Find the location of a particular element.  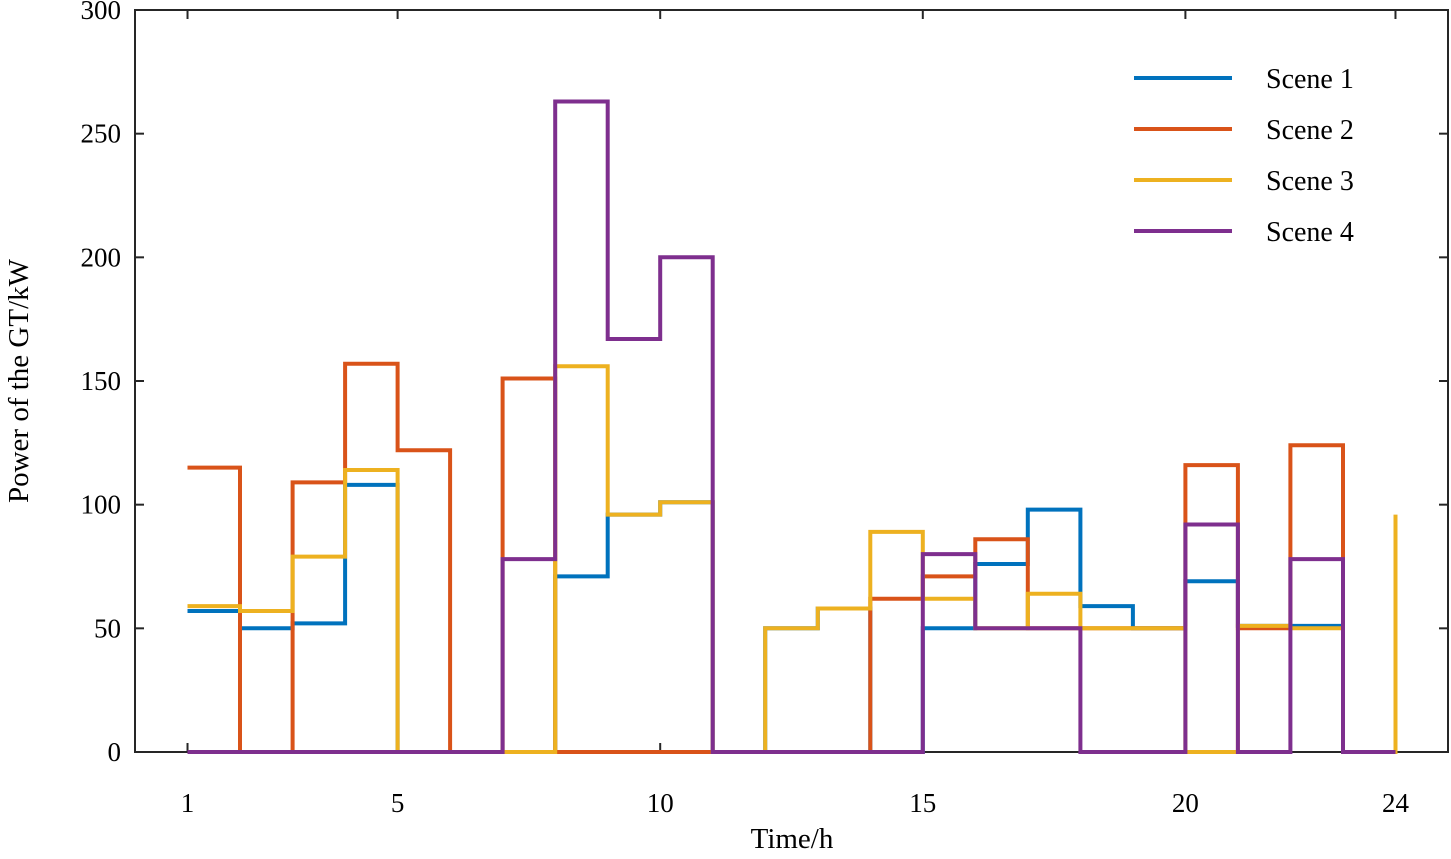

x-axis-label: Time/h is located at coordinates (792, 839).